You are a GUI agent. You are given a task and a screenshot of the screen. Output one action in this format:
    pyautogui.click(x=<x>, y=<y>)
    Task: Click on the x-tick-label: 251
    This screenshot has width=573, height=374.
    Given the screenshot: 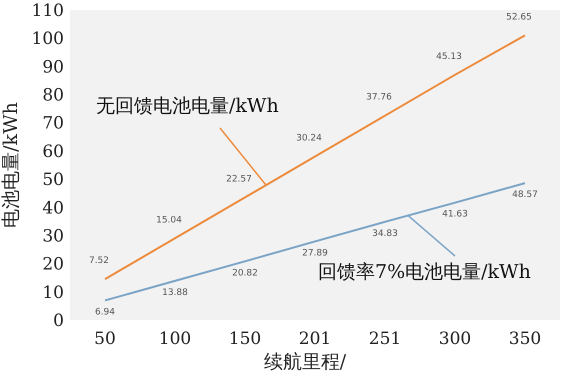 What is the action you would take?
    pyautogui.click(x=385, y=339)
    